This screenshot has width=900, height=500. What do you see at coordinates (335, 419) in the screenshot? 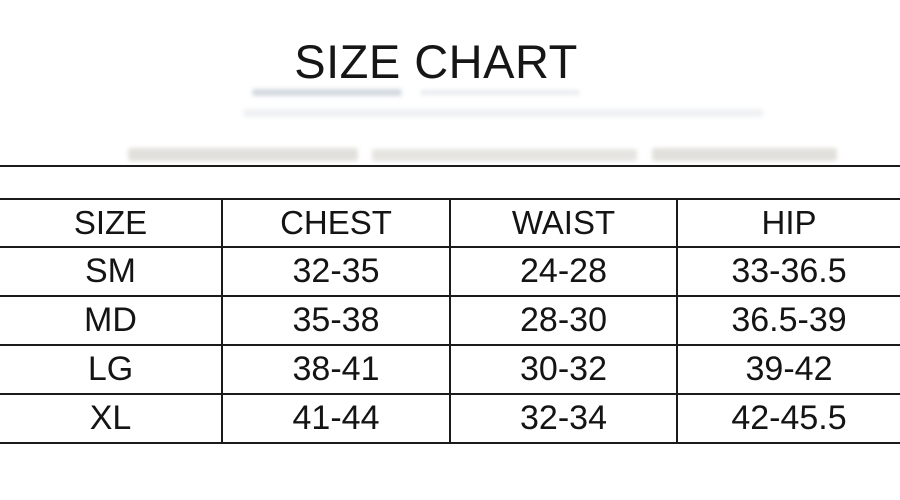
I see `cell-chest-value: 41-44` at bounding box center [335, 419].